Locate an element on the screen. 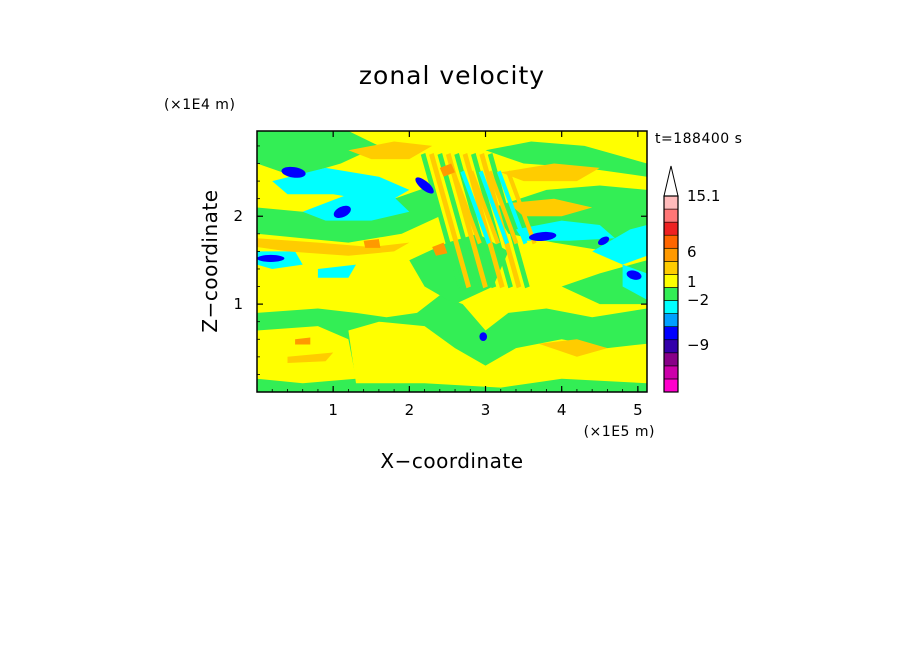 This screenshot has width=904, height=654. y-tick-label: 1 is located at coordinates (238, 304).